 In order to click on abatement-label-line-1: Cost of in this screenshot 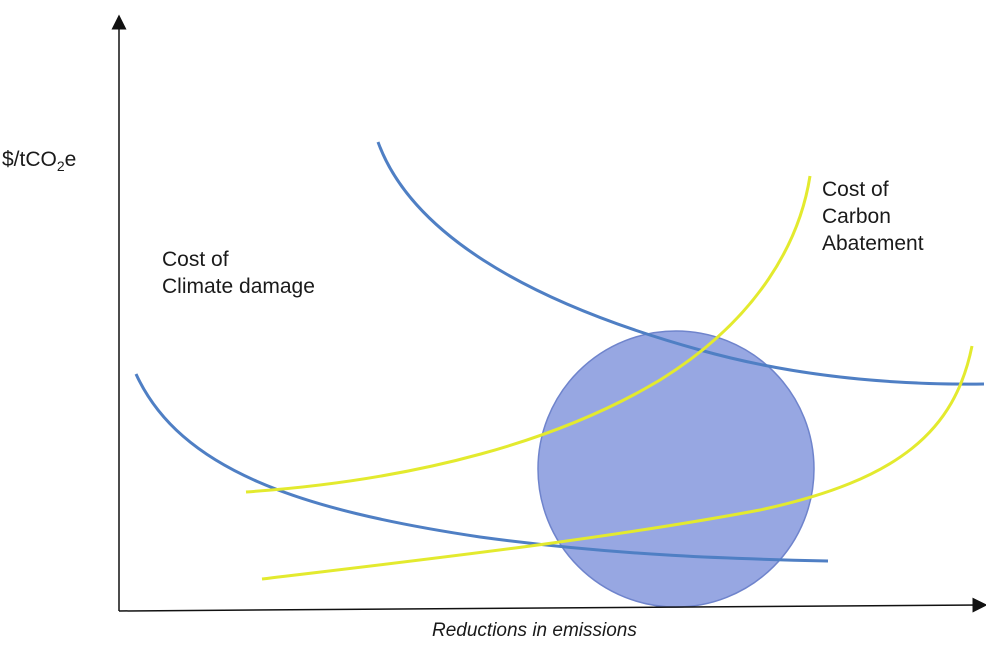, I will do `click(855, 189)`.